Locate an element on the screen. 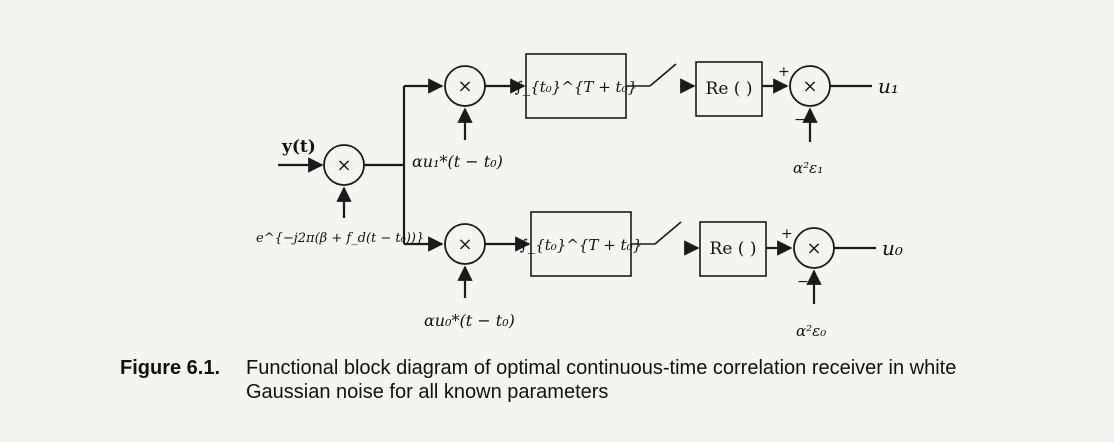 The height and width of the screenshot is (442, 1114). bottom-minus-sign: − is located at coordinates (803, 282).